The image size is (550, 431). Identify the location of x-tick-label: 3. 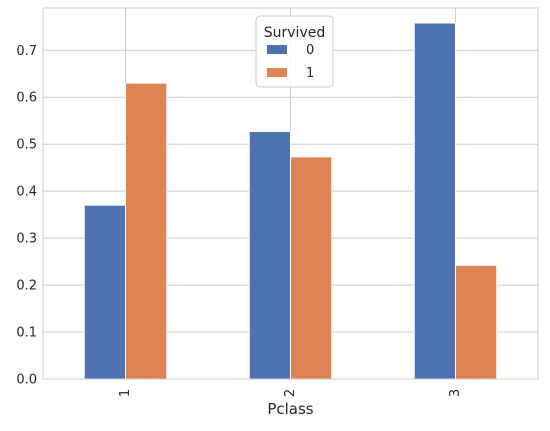
(455, 393).